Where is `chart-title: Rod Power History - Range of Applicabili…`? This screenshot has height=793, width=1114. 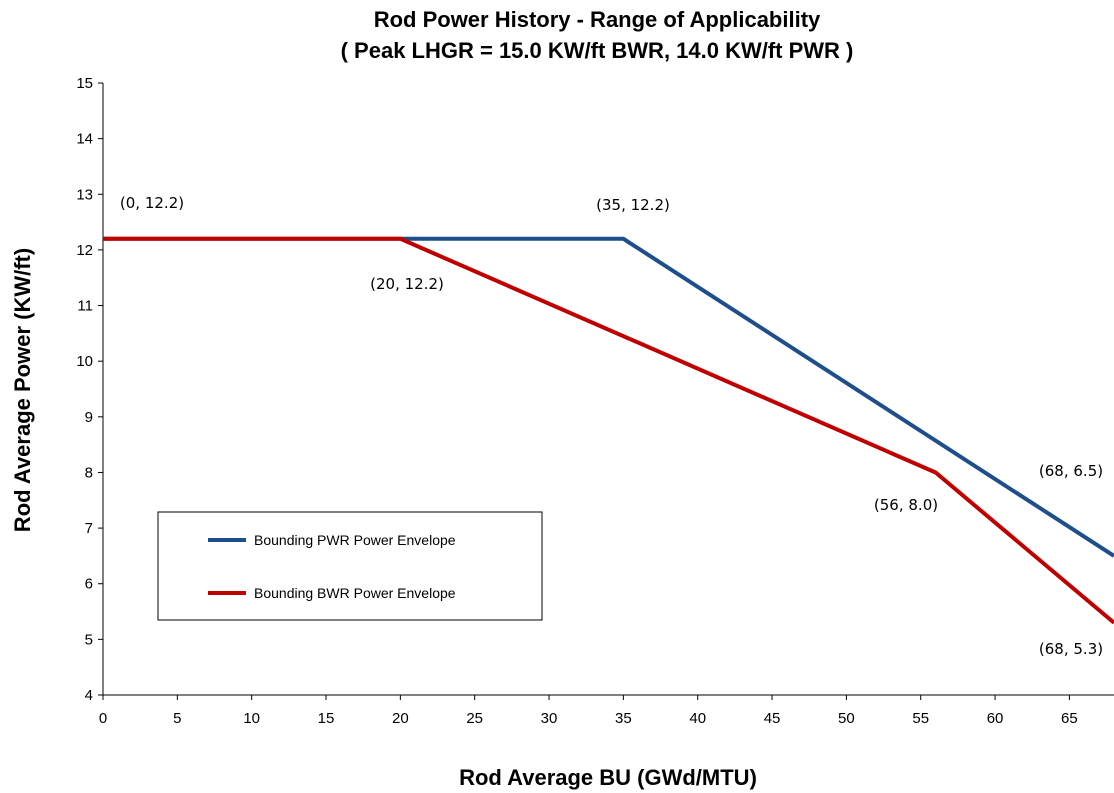 chart-title: Rod Power History - Range of Applicabili… is located at coordinates (597, 19).